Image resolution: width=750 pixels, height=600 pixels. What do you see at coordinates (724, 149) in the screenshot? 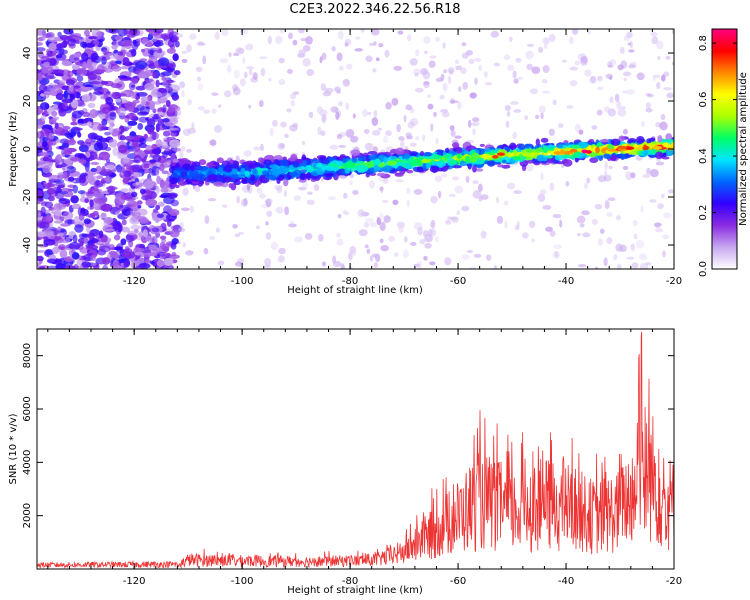
I see `colorbar-frame` at bounding box center [724, 149].